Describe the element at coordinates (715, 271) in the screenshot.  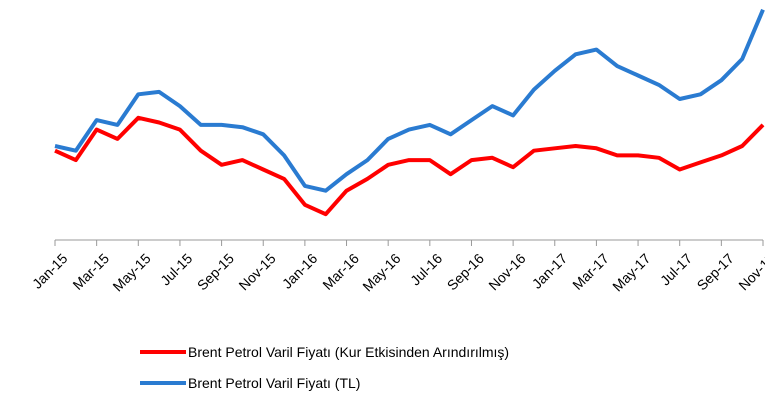
I see `x-tick-label: Sep-17` at that location.